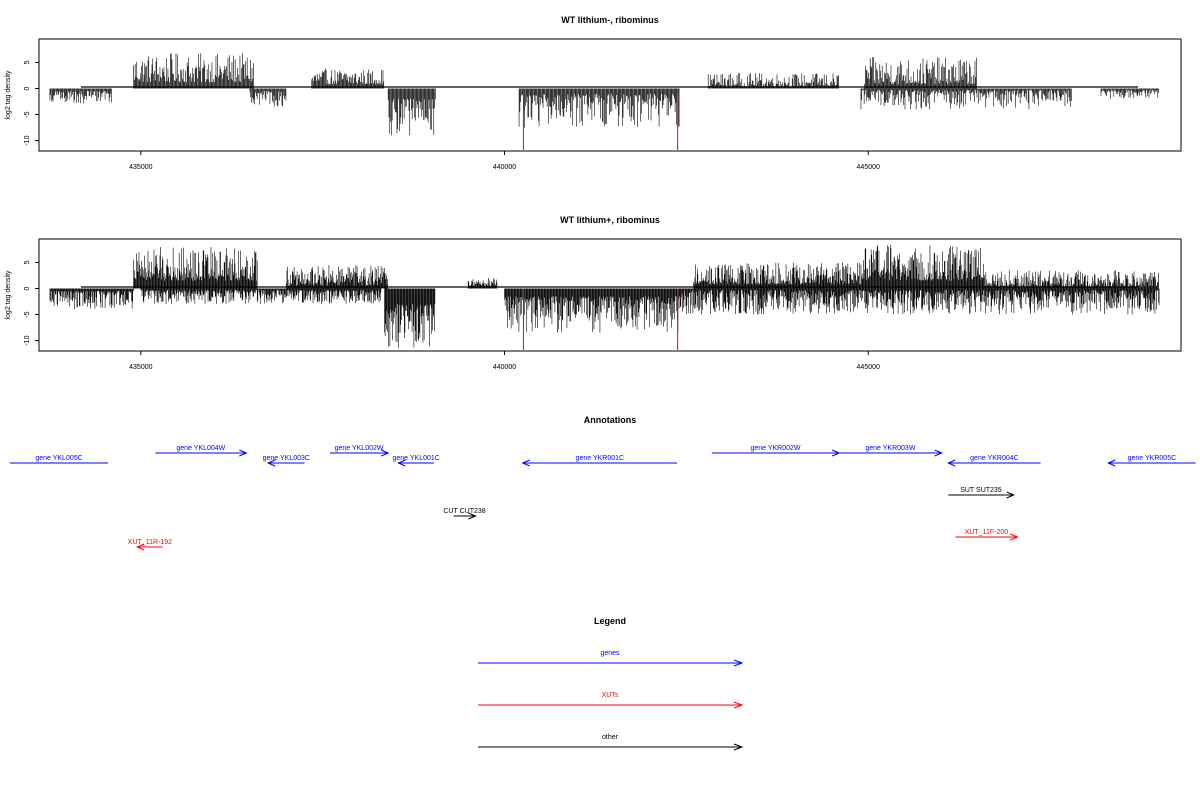  I want to click on legend-item: XUTs, so click(611, 700).